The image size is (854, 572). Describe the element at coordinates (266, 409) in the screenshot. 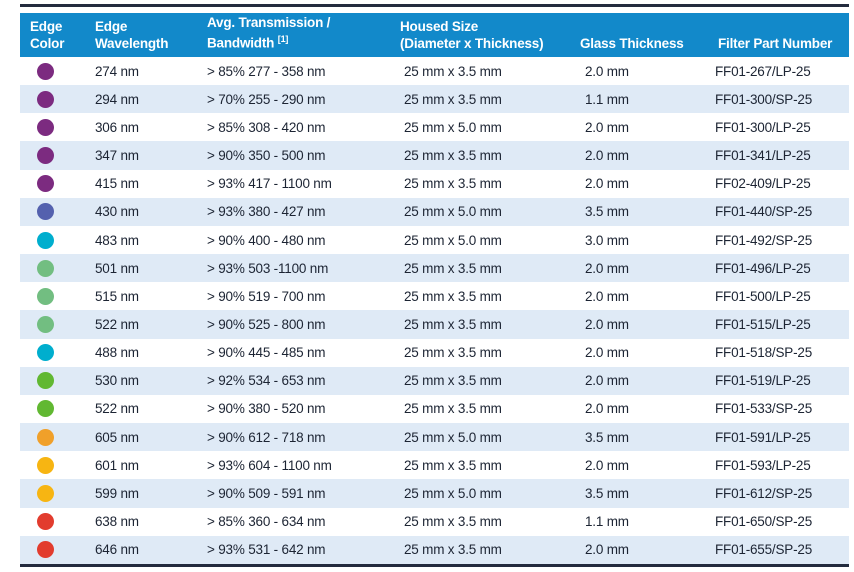

I see `transmission-bandwidth-cell: > 90% 380 - 520 nm` at that location.